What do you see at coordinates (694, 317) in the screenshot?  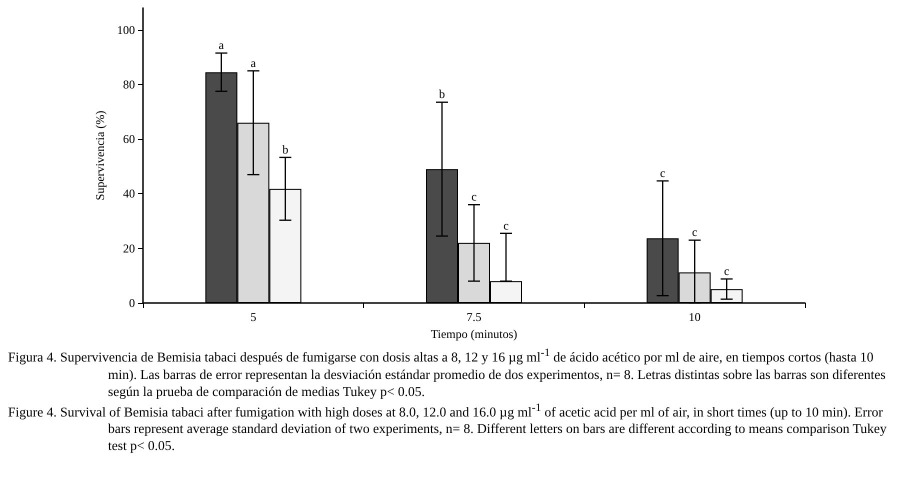 I see `x-tick-label: 10` at bounding box center [694, 317].